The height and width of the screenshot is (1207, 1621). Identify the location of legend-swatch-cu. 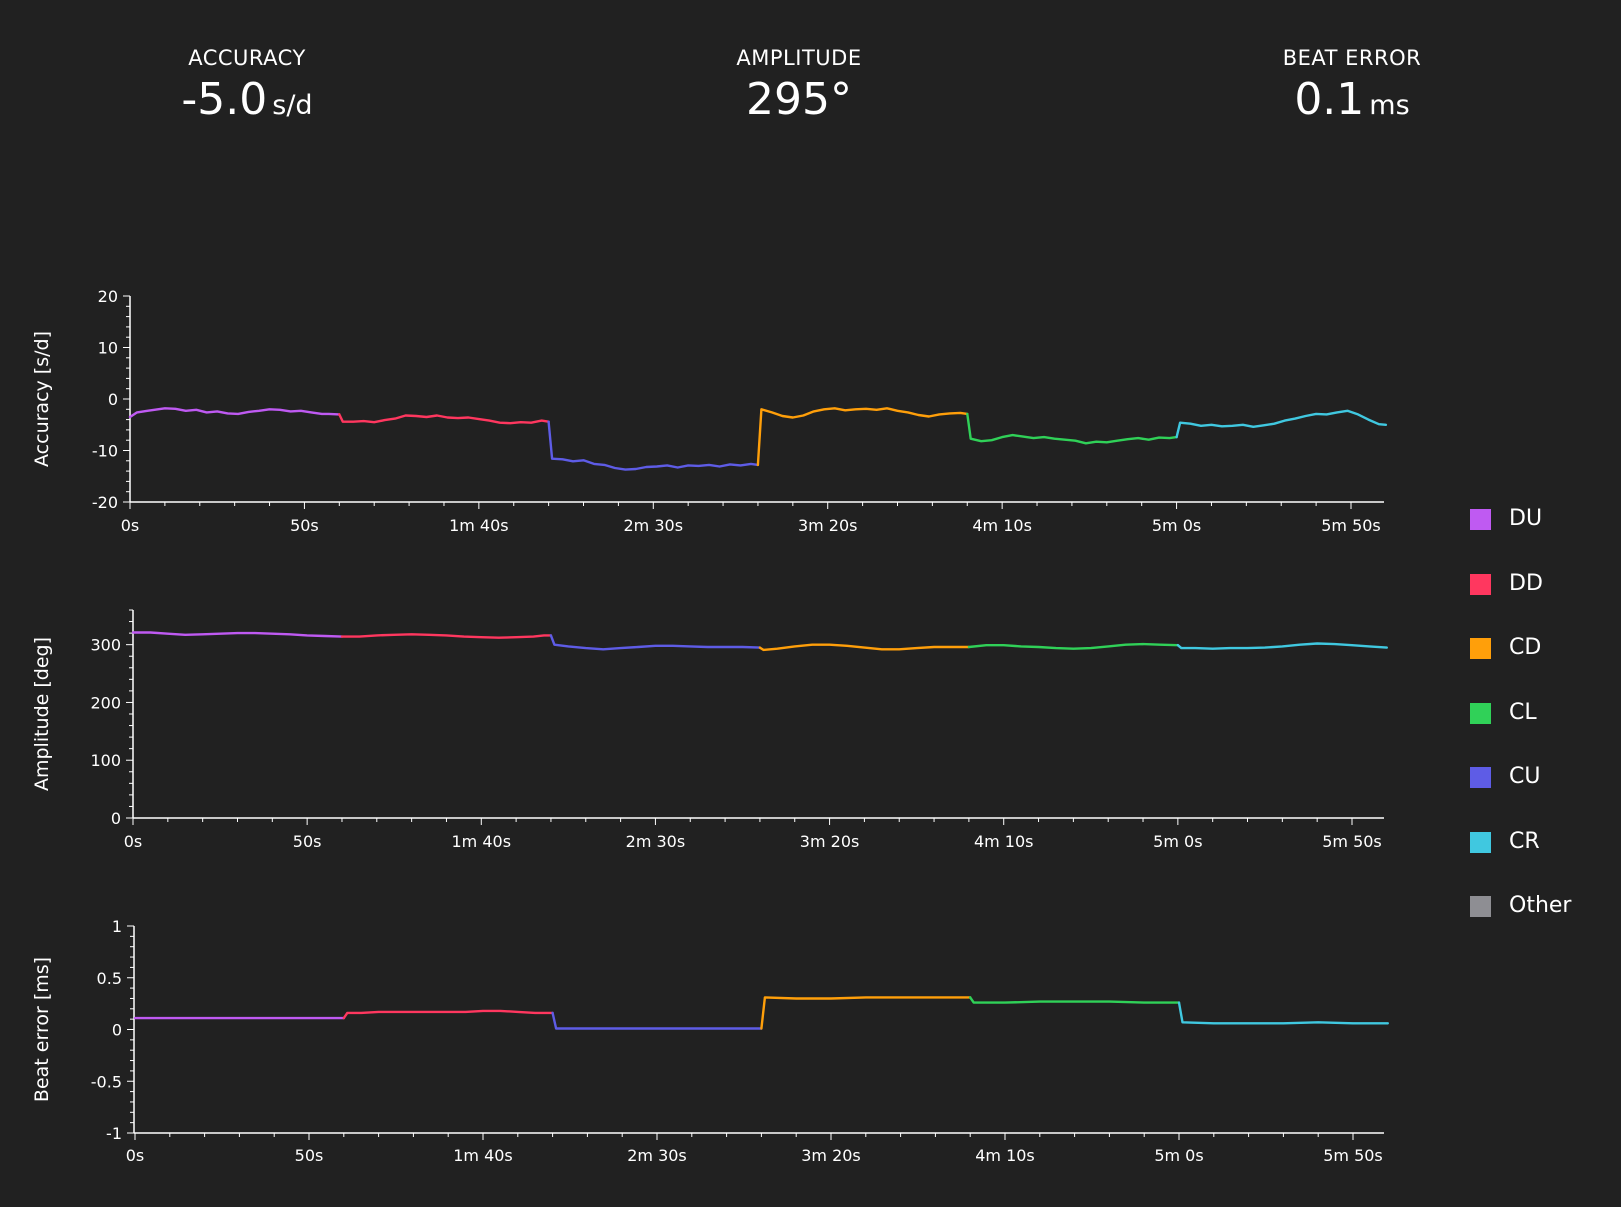
(1480, 777).